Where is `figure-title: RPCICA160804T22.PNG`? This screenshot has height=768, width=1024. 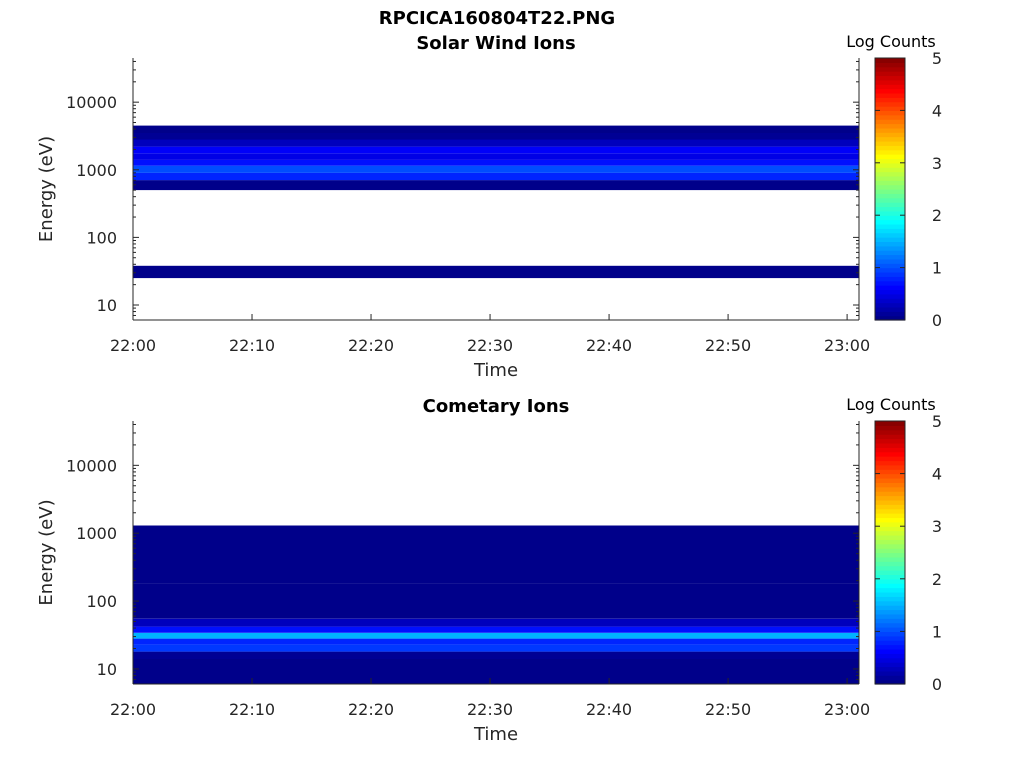 figure-title: RPCICA160804T22.PNG is located at coordinates (497, 18).